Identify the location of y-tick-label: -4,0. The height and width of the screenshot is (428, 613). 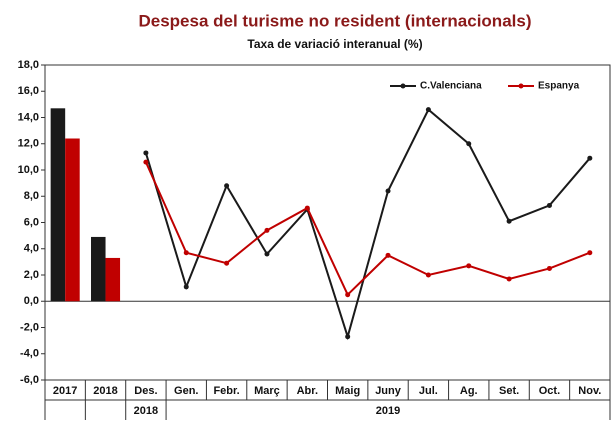
(29, 354).